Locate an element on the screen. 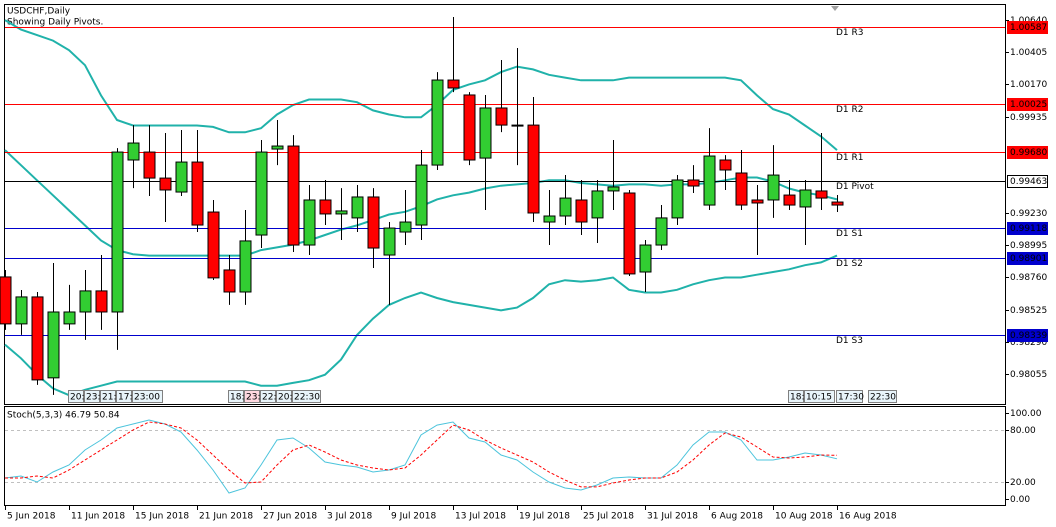 The width and height of the screenshot is (1056, 527). stoch-title: Stoch(5,3,3) 46.79 50.84 is located at coordinates (63, 416).